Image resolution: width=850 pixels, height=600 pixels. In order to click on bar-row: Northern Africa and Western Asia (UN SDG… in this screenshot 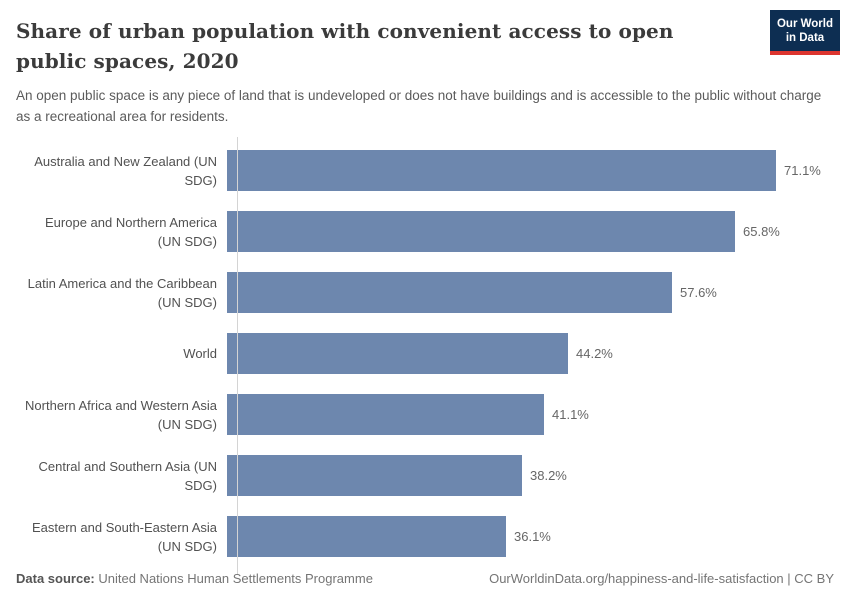, I will do `click(425, 414)`.